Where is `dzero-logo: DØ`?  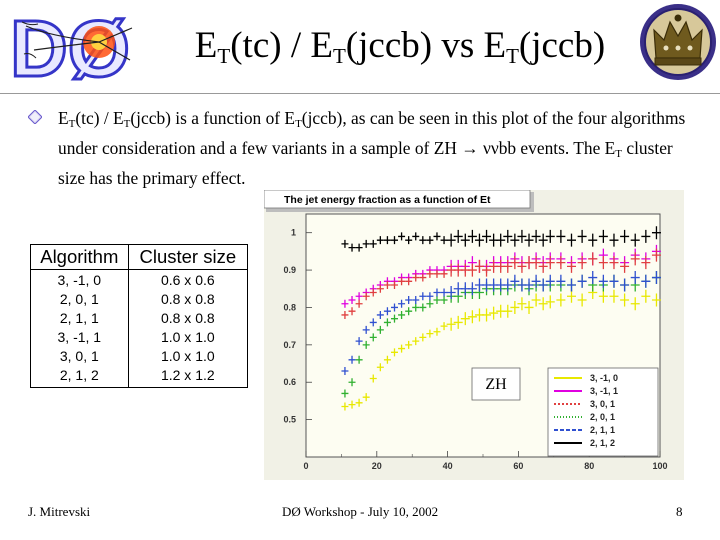 dzero-logo: DØ is located at coordinates (83, 45).